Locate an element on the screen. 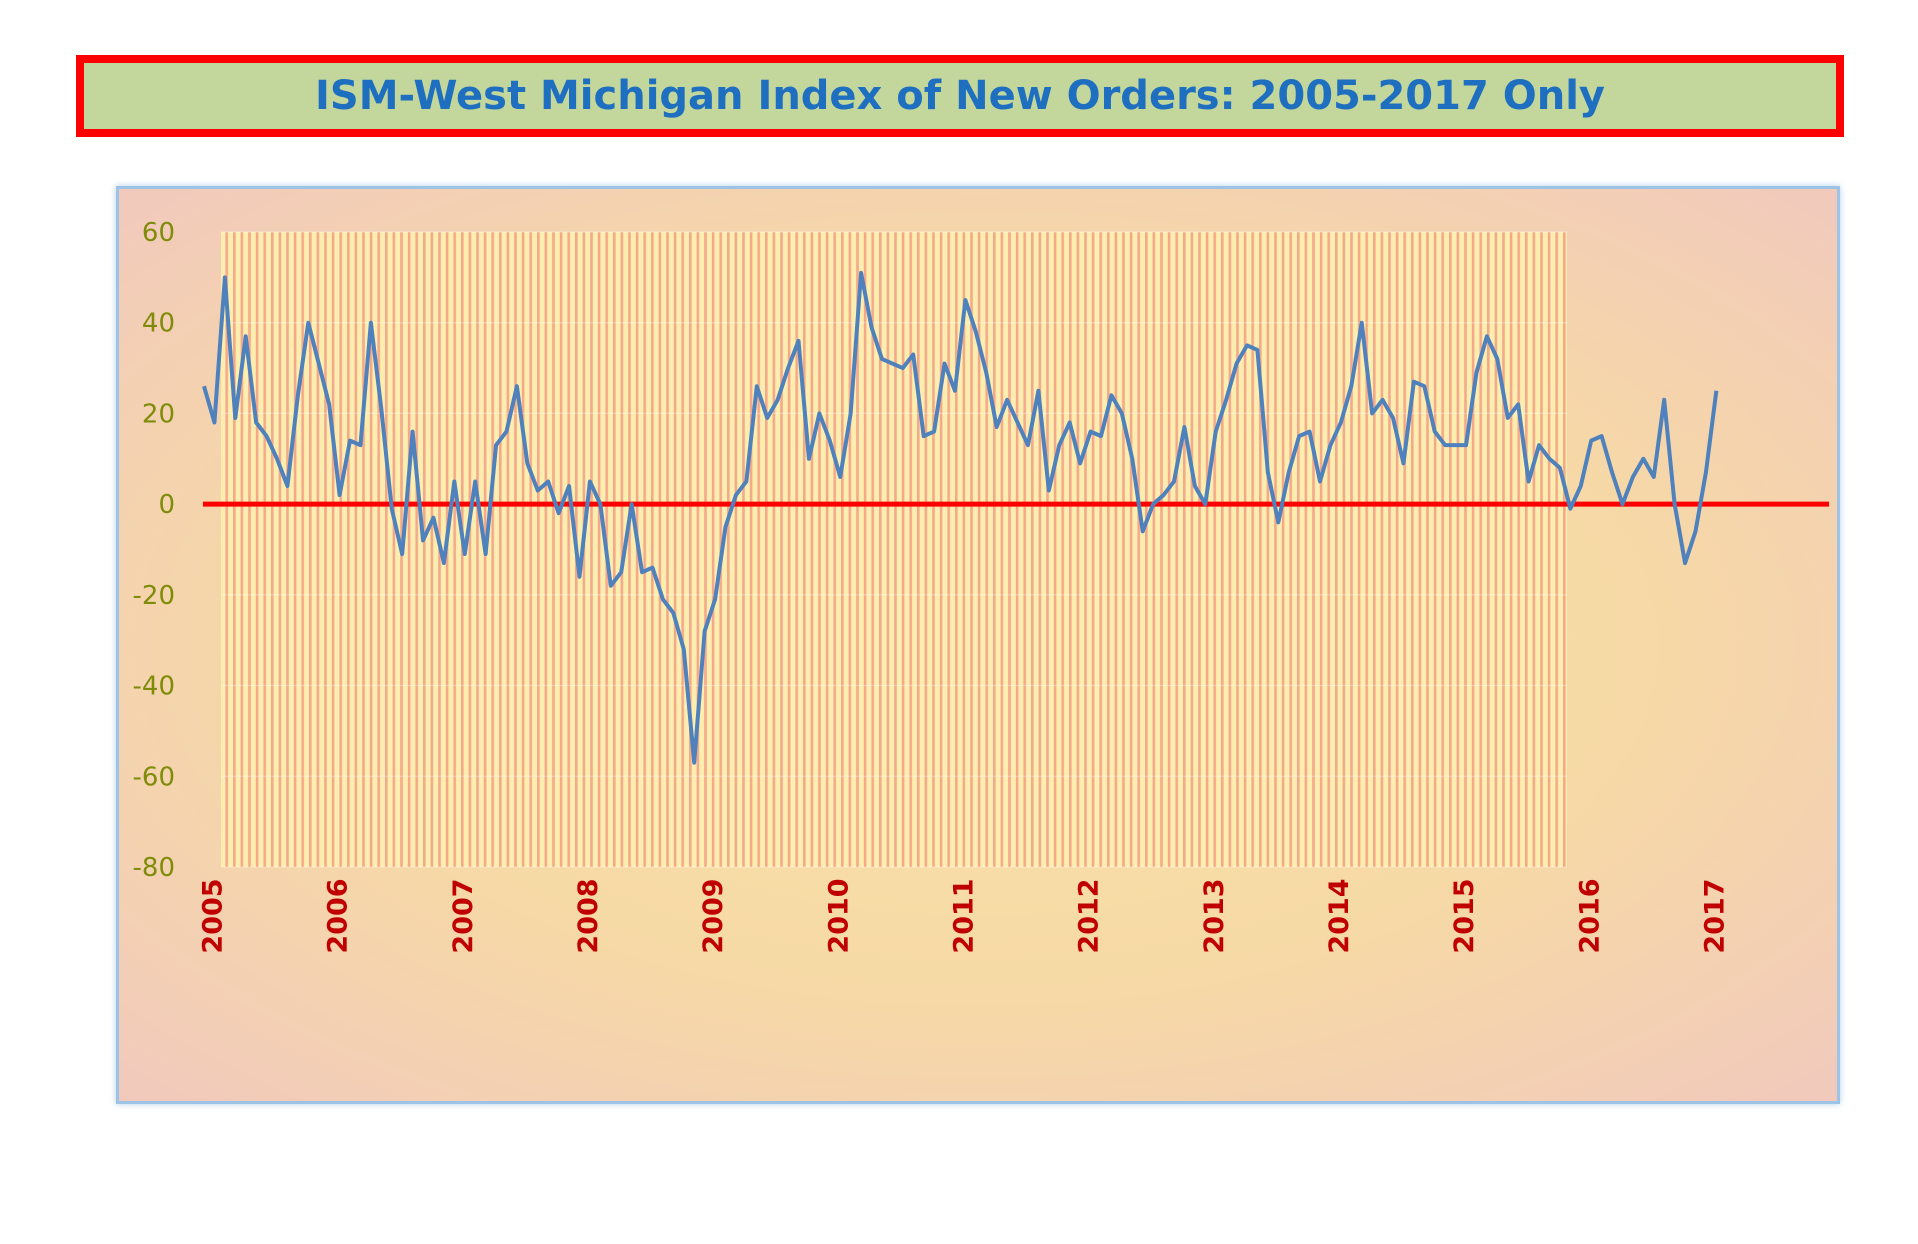 This screenshot has height=1244, width=1918. x-tick-label: 2005 is located at coordinates (213, 915).